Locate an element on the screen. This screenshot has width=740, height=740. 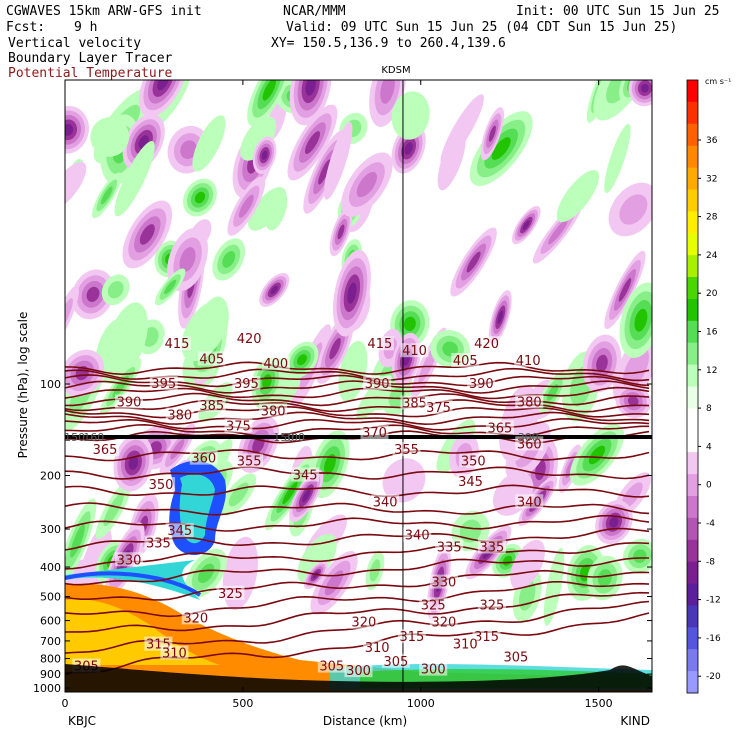
colorbar-tick-label: -4 is located at coordinates (710, 524).